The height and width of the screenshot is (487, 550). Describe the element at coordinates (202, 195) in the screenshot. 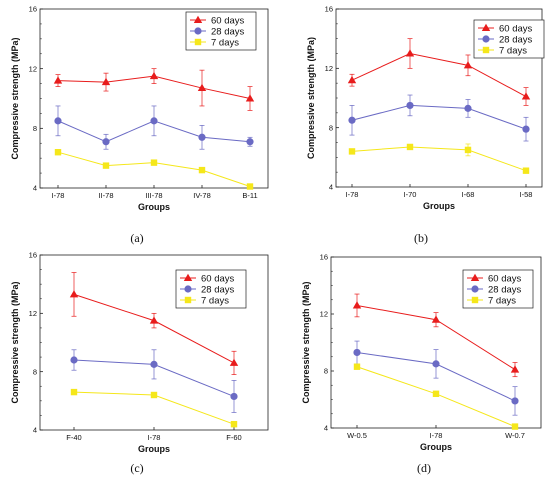

I see `x-tick-label: IV-78` at that location.